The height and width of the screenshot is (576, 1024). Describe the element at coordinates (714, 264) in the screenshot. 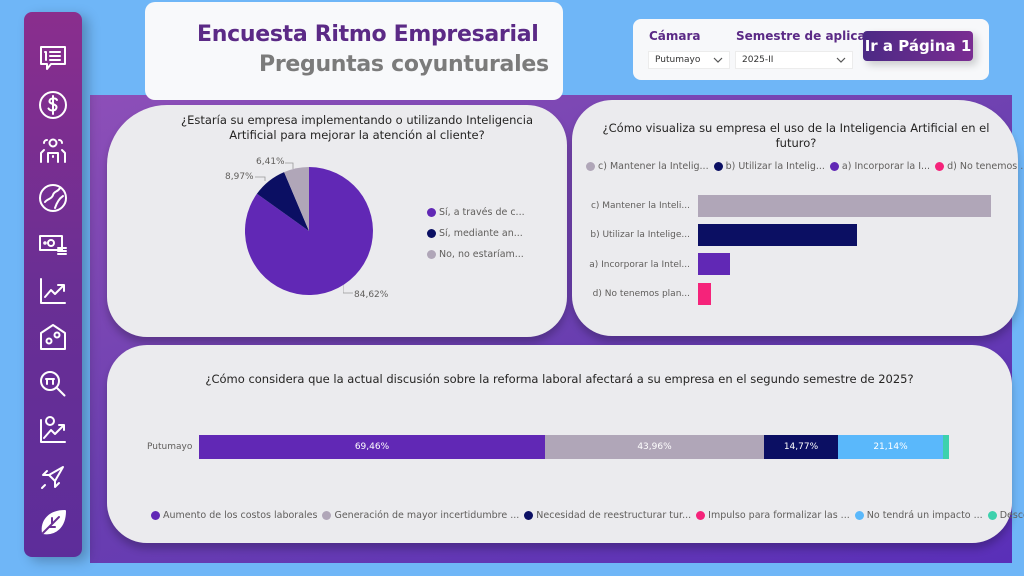

I see `bar-incorporar` at that location.